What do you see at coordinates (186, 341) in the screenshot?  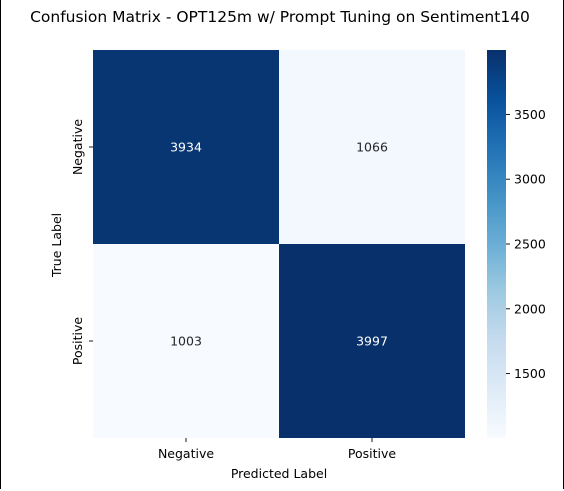 I see `cell-value-label: 1003` at bounding box center [186, 341].